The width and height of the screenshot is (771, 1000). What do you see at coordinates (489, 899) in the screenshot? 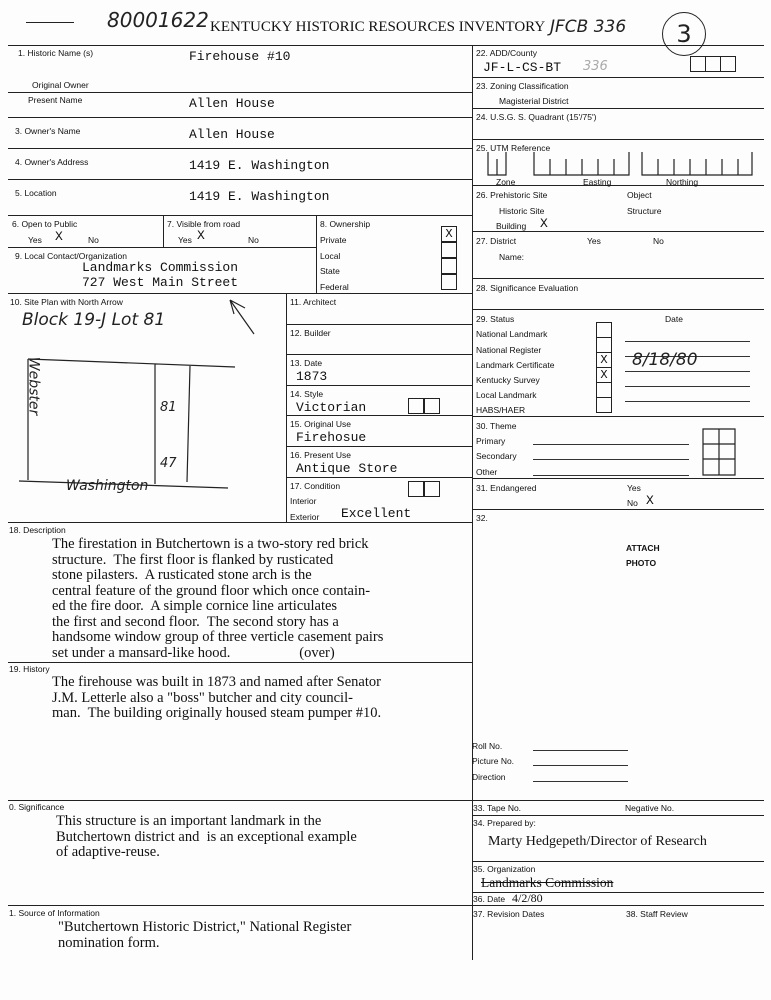
I see `prep-date-label: 36. Date` at bounding box center [489, 899].